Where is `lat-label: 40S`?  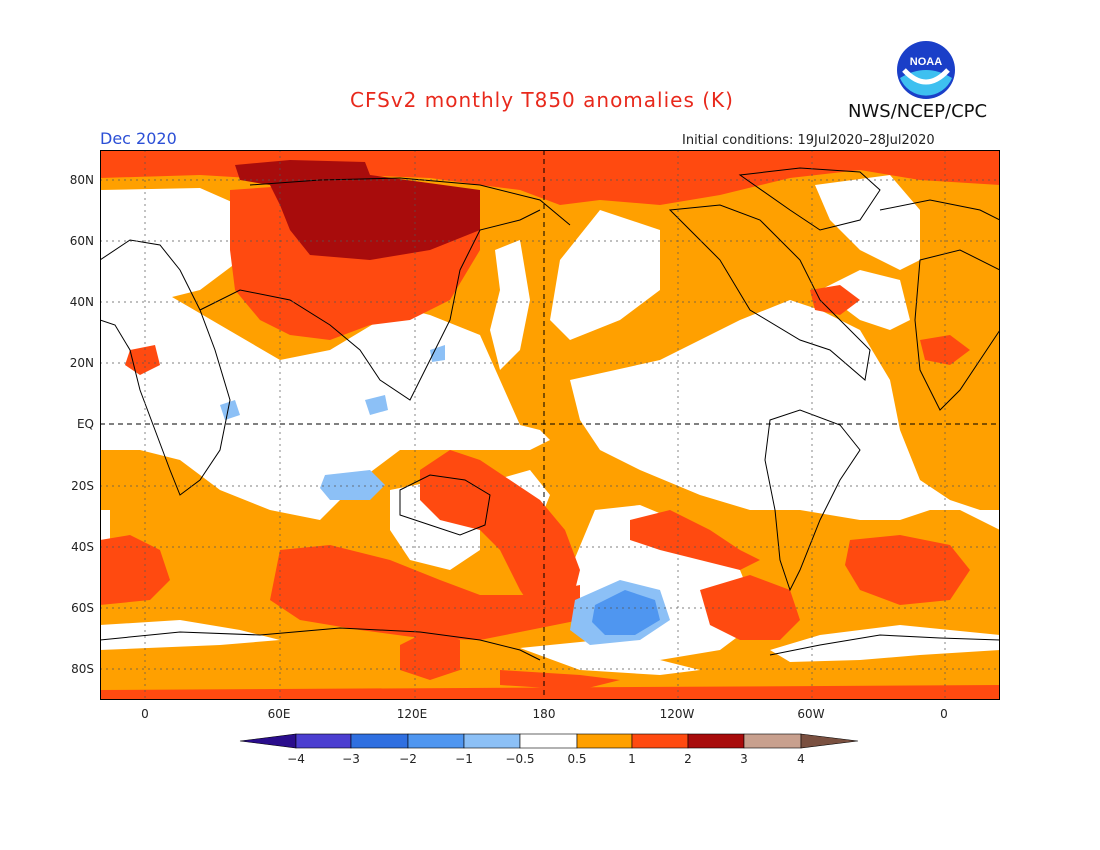 lat-label: 40S is located at coordinates (82, 547).